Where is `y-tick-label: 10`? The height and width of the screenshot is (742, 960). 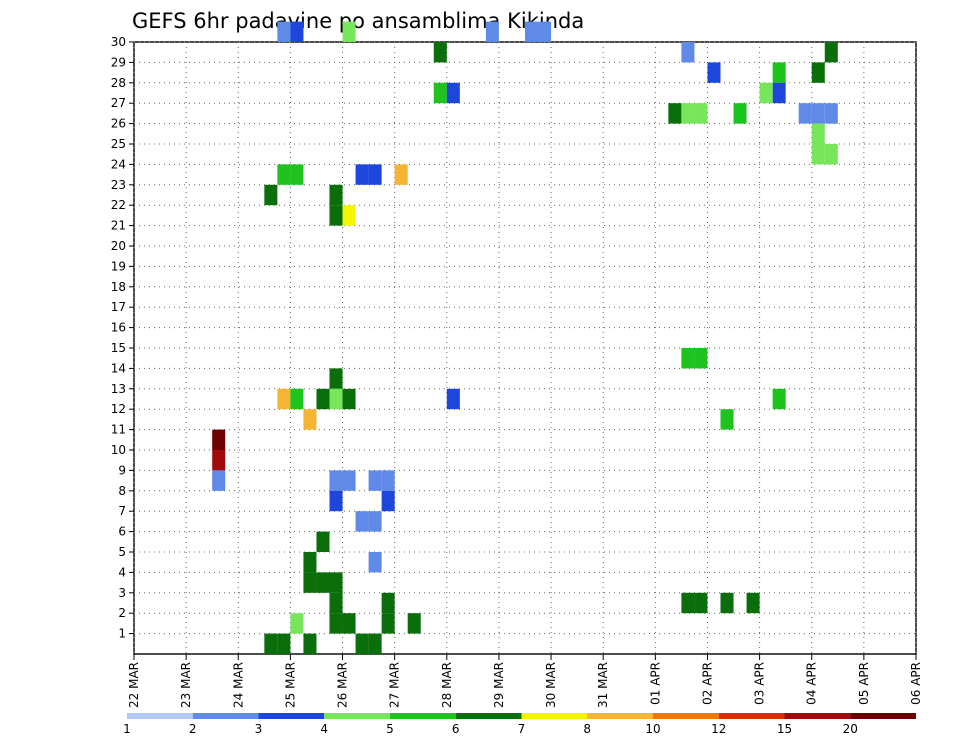
y-tick-label: 10 is located at coordinates (118, 450).